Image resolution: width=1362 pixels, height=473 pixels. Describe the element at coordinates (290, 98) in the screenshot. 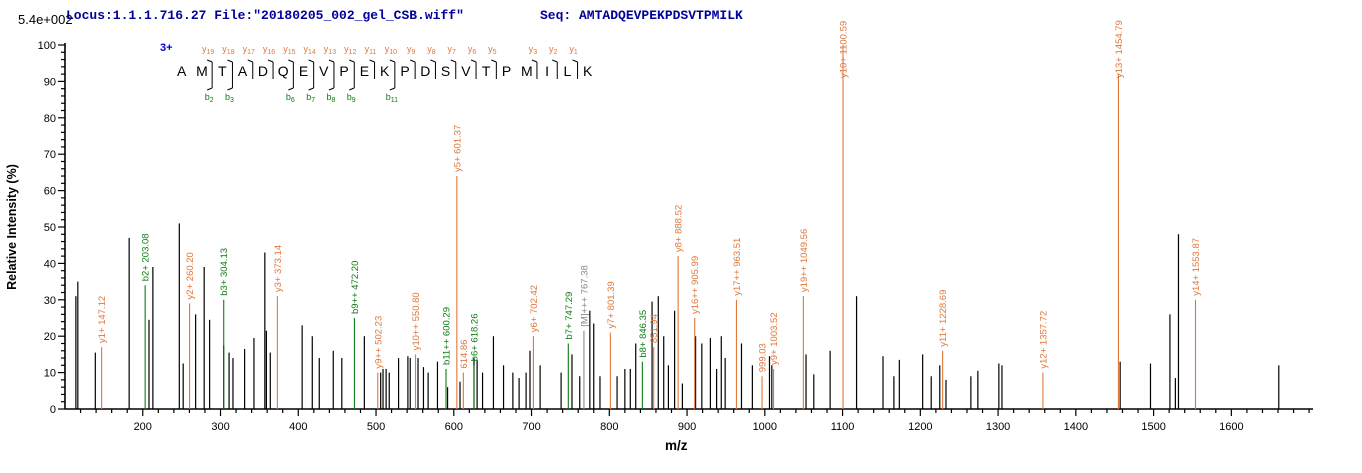

I see `ion-label: b6` at that location.